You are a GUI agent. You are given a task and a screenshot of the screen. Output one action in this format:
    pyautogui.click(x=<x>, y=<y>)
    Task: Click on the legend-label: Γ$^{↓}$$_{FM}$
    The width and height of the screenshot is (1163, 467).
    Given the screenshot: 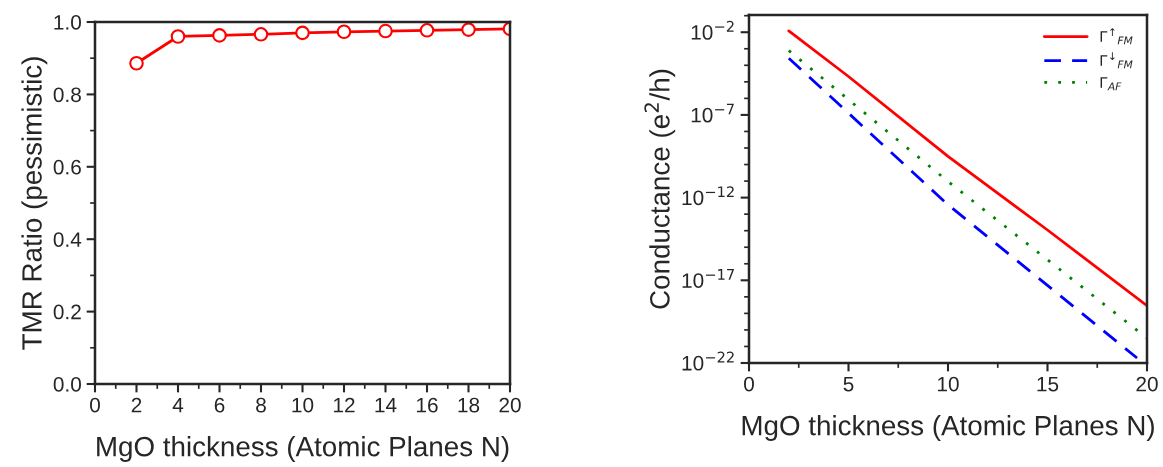 What is the action you would take?
    pyautogui.click(x=1116, y=60)
    